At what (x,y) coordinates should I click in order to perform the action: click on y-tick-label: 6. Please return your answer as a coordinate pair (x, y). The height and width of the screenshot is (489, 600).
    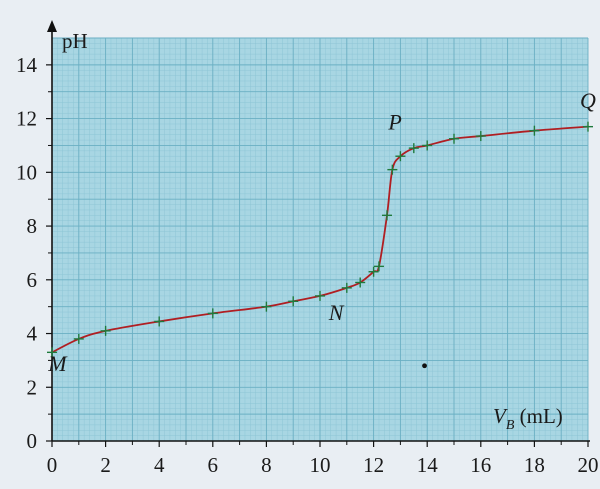
    Looking at the image, I should click on (32, 280).